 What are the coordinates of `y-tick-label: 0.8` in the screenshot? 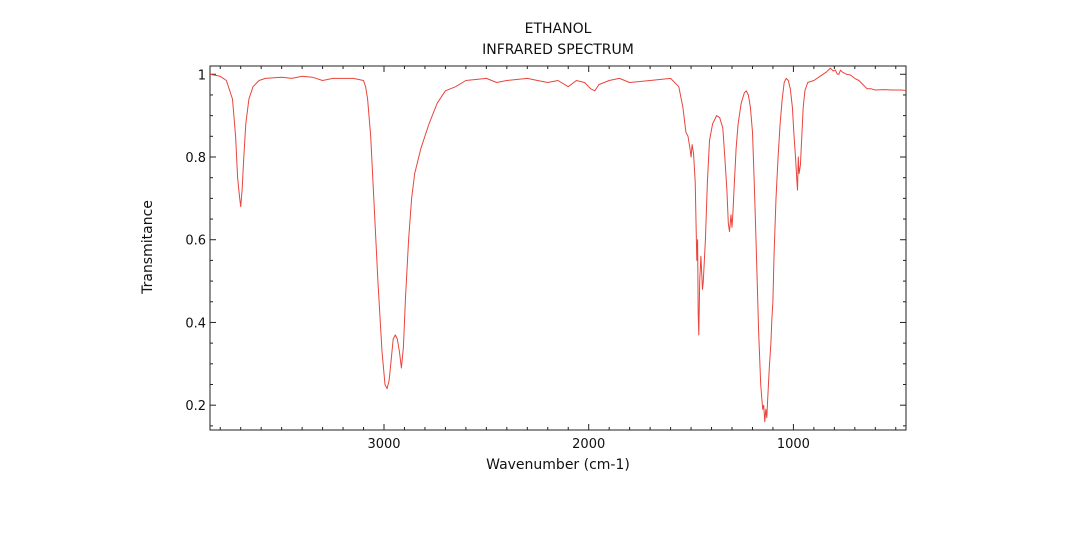 It's located at (195, 158).